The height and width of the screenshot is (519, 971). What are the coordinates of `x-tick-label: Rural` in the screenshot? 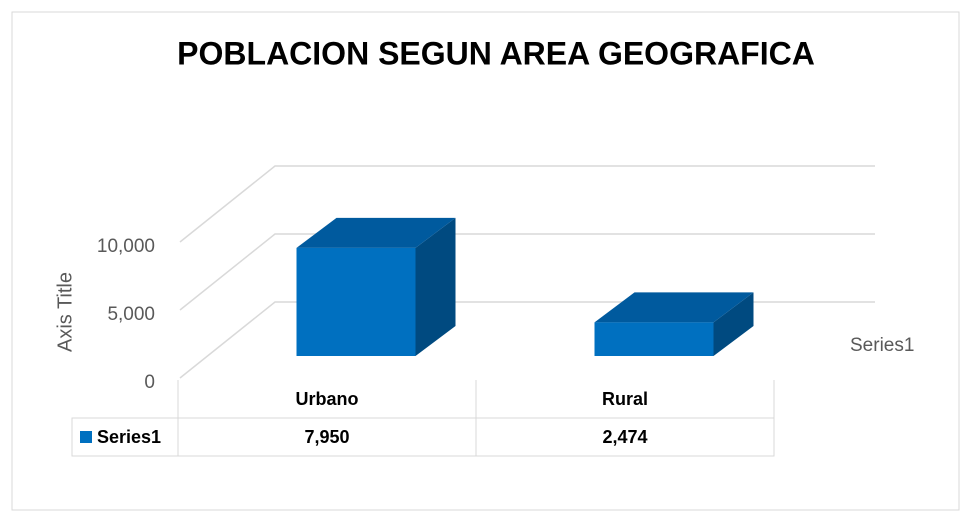 It's located at (625, 399).